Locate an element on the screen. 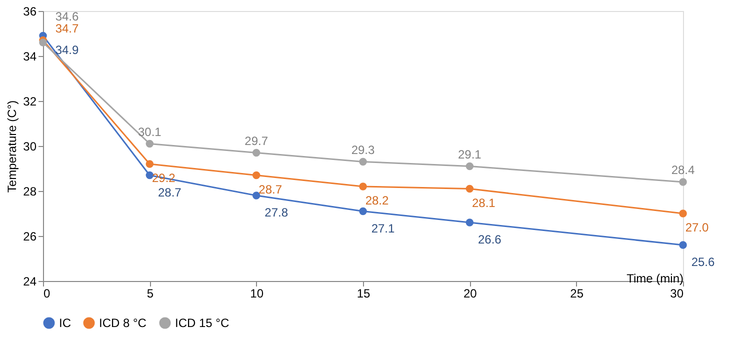 The image size is (741, 363). data-label: 29.7 is located at coordinates (256, 141).